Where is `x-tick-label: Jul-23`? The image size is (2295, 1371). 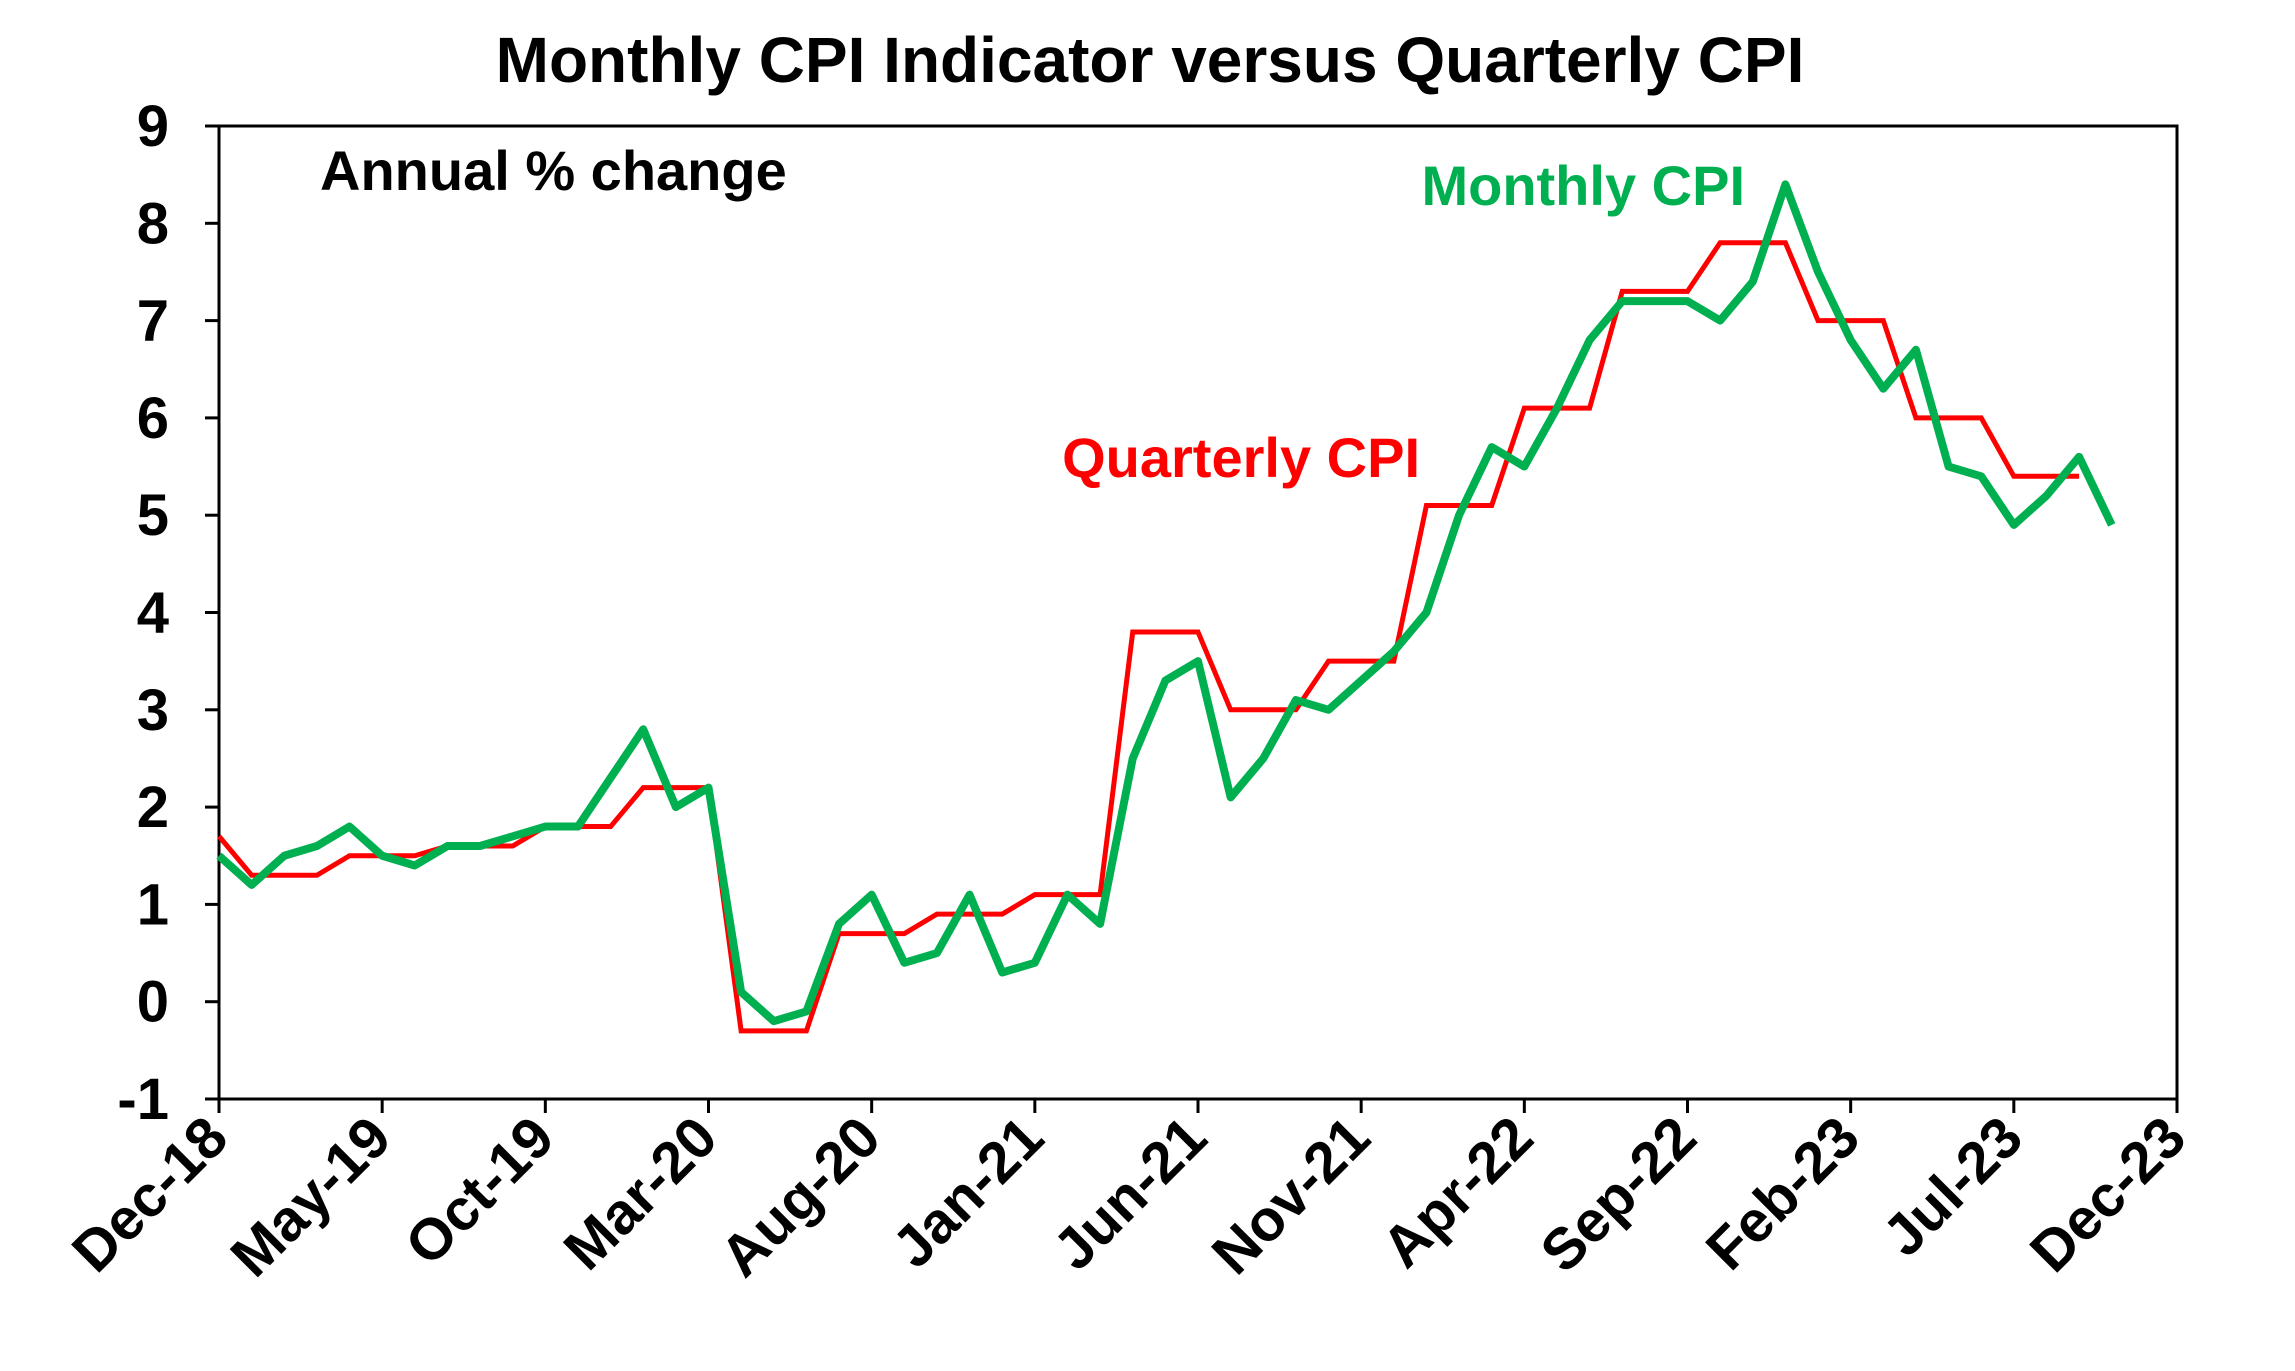 x-tick-label: Jul-23 is located at coordinates (1953, 1186).